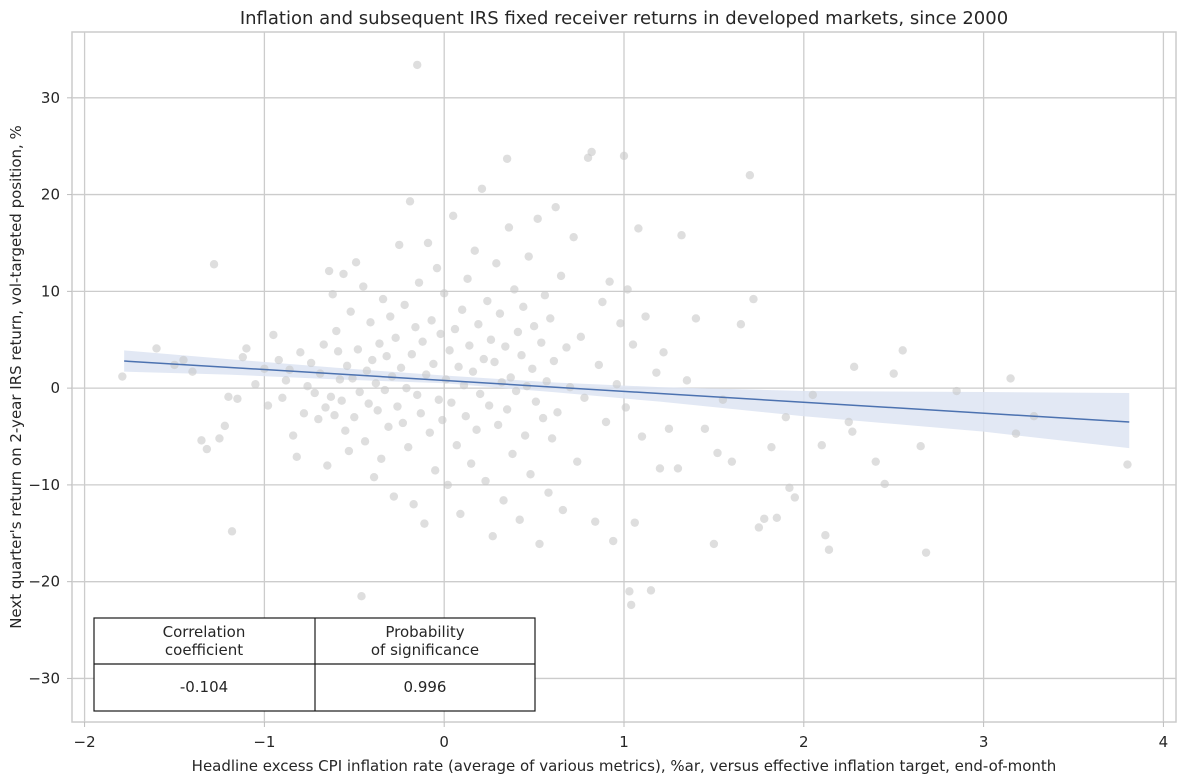  I want to click on x-tick-label: 1, so click(624, 742).